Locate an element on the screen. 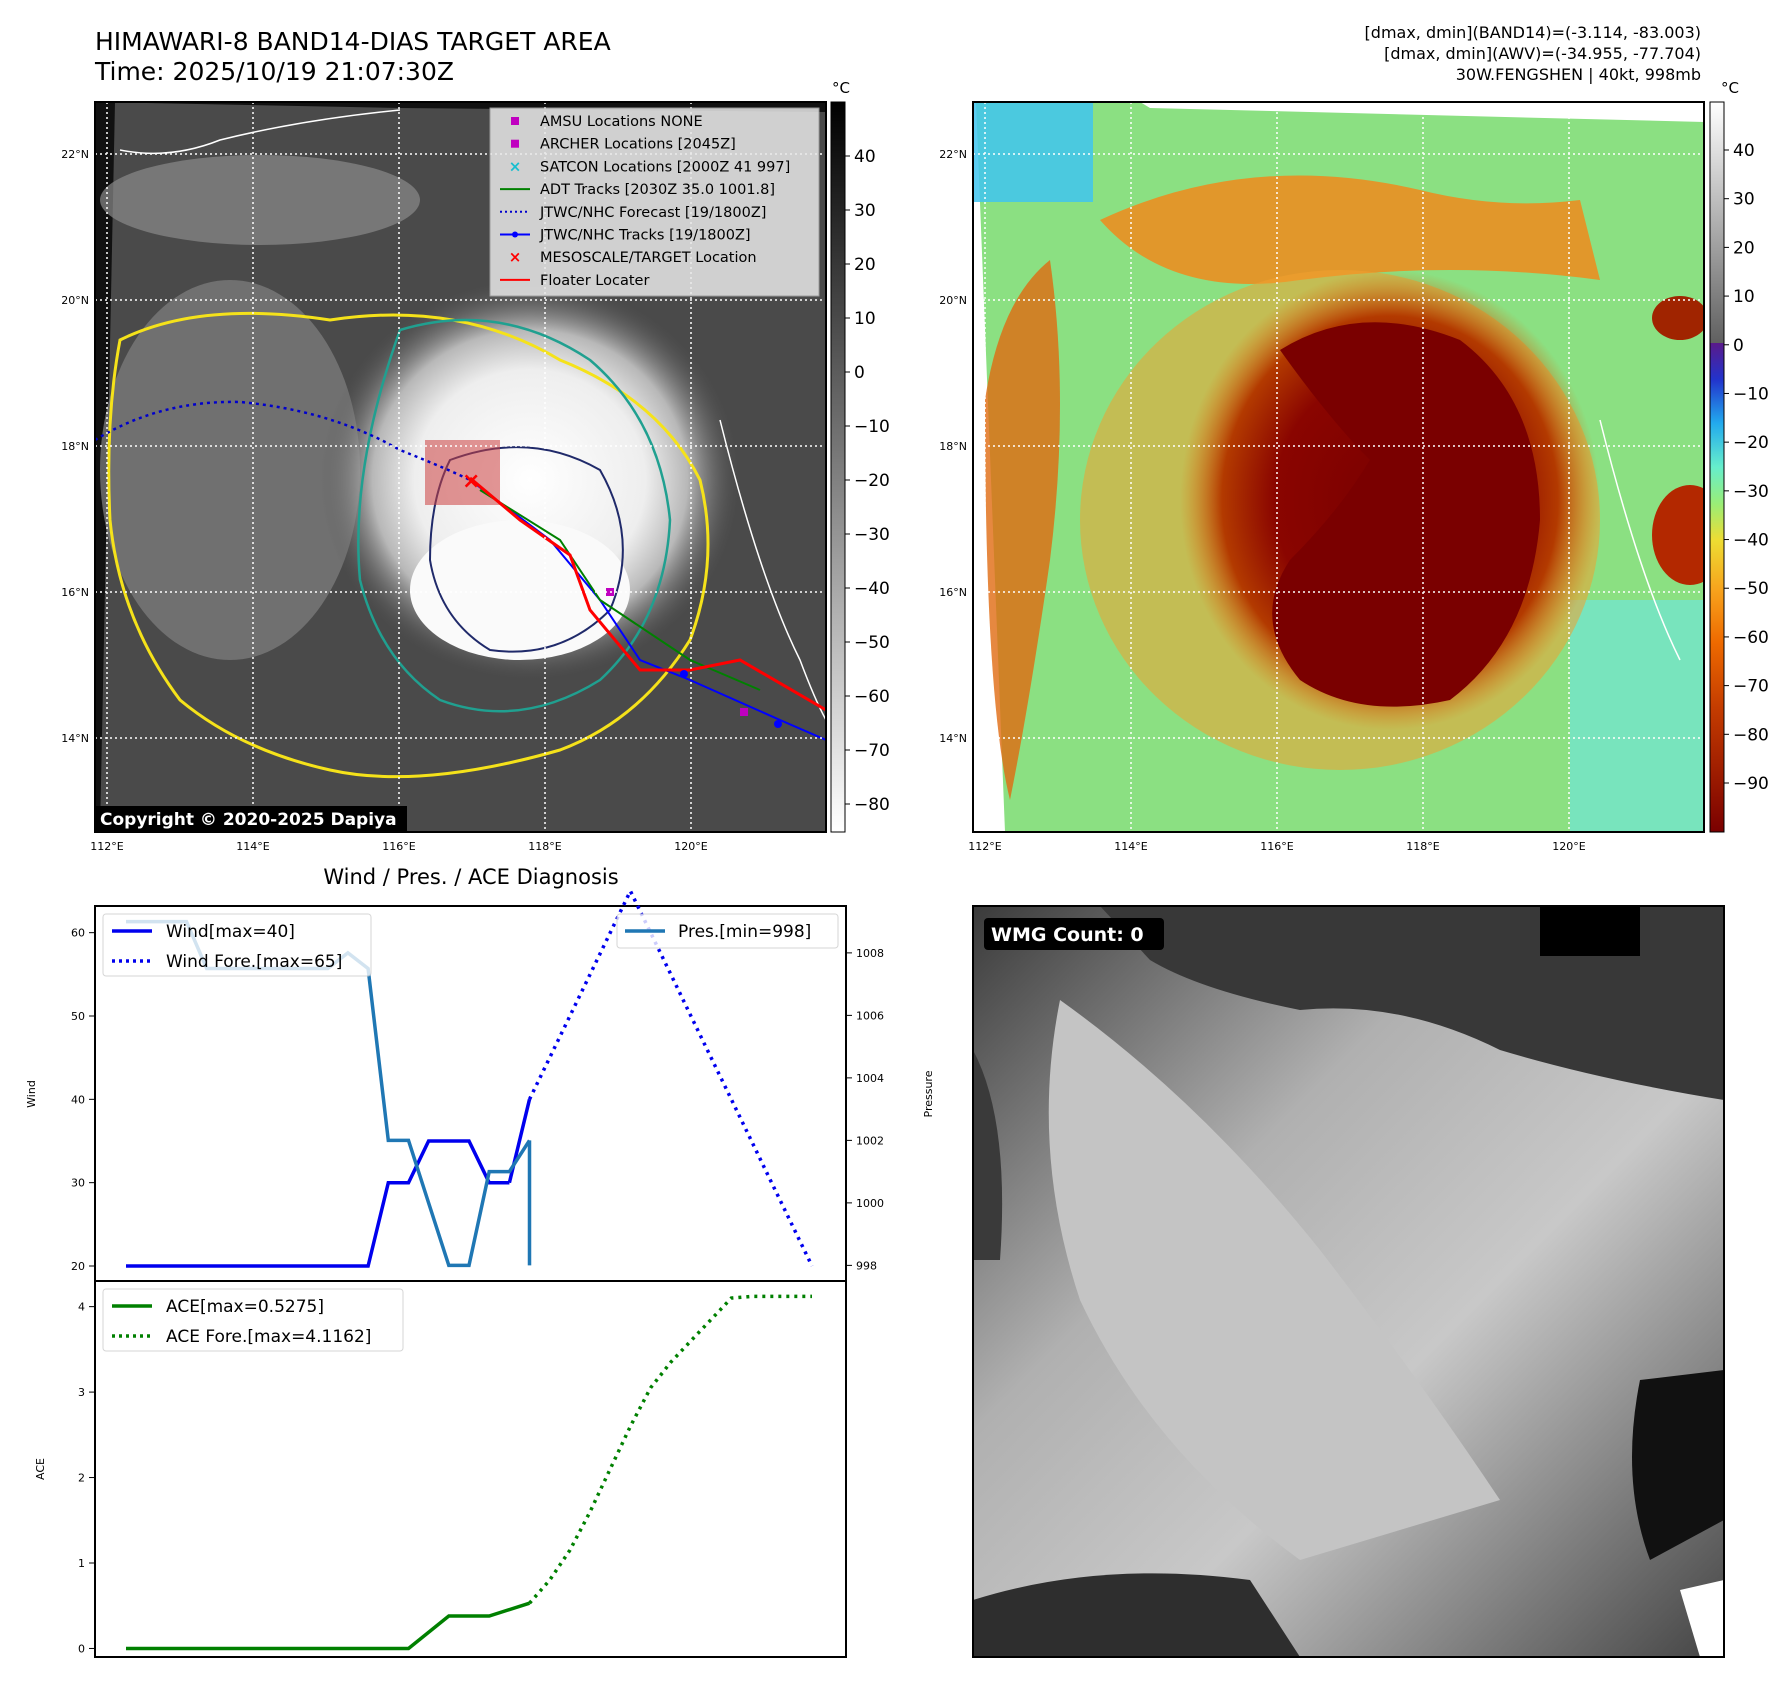  pressure-tick-label: 1008 is located at coordinates (870, 953).